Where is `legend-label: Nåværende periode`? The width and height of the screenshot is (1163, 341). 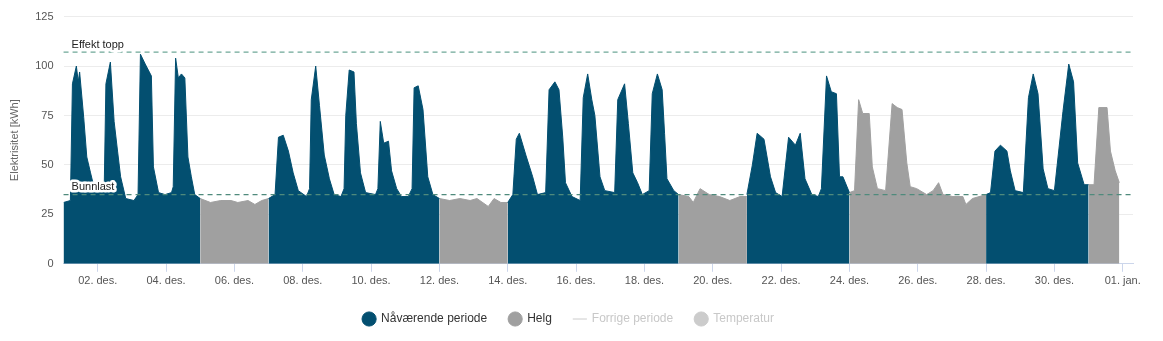
legend-label: Nåværende periode is located at coordinates (434, 318).